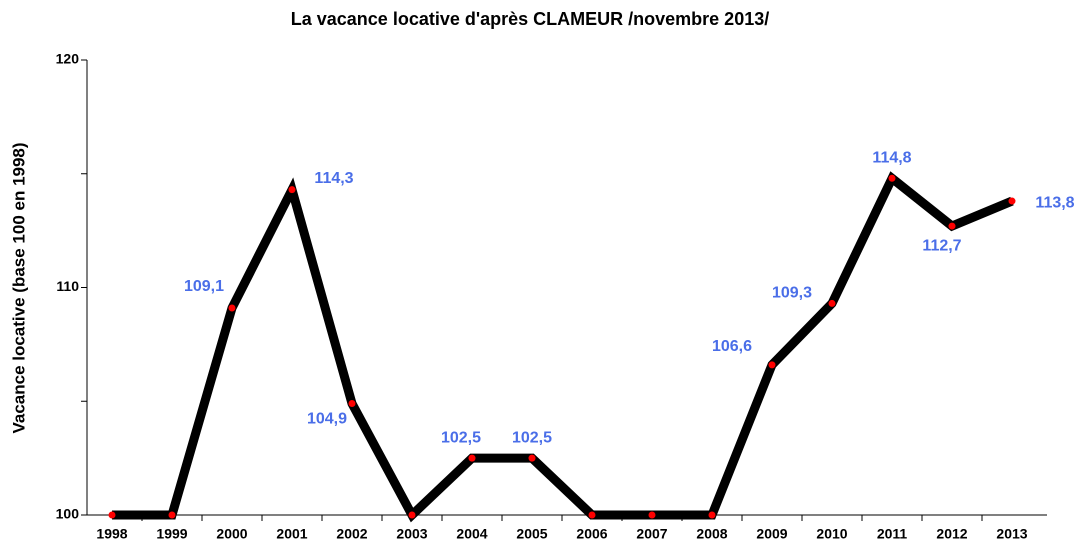  What do you see at coordinates (68, 514) in the screenshot?
I see `y-tick-label: 100` at bounding box center [68, 514].